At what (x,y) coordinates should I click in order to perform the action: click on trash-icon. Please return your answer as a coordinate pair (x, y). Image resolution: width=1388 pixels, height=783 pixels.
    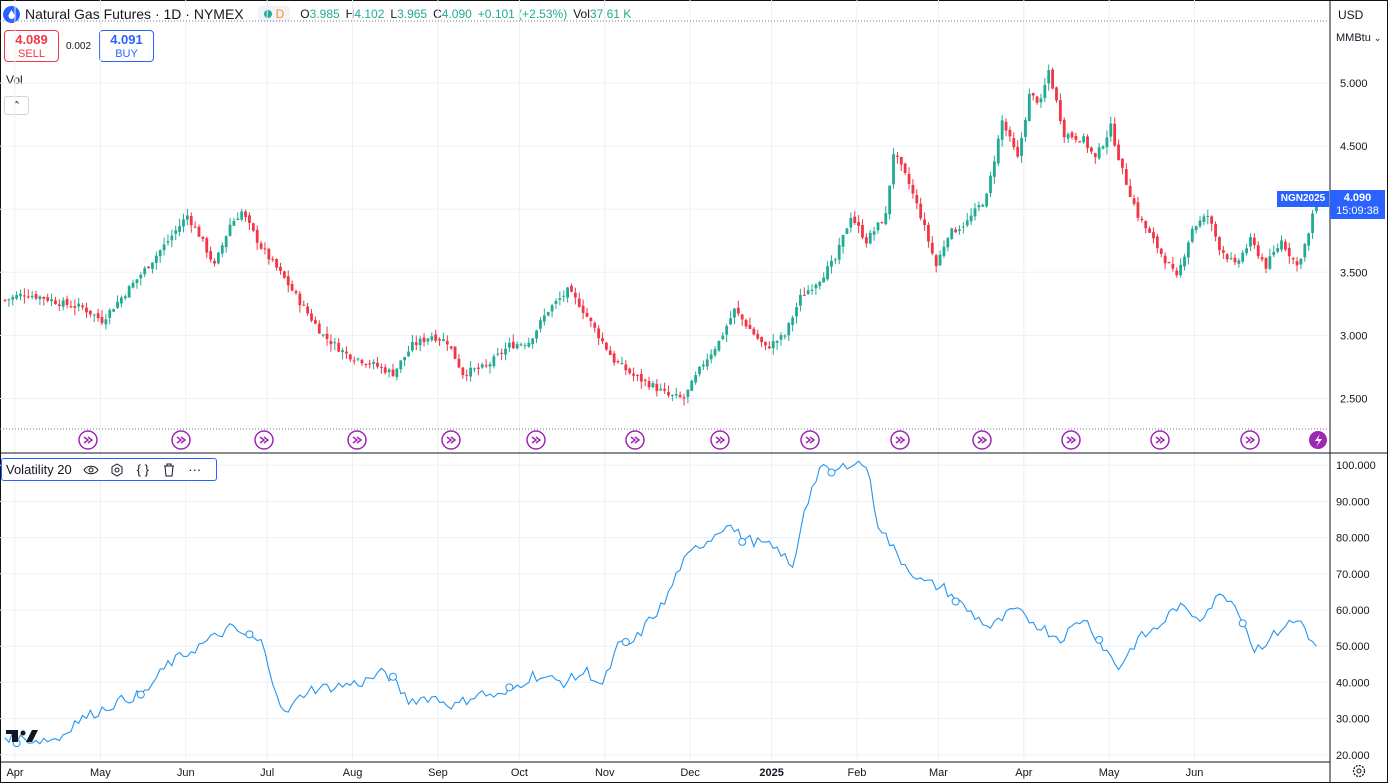
    Looking at the image, I should click on (169, 470).